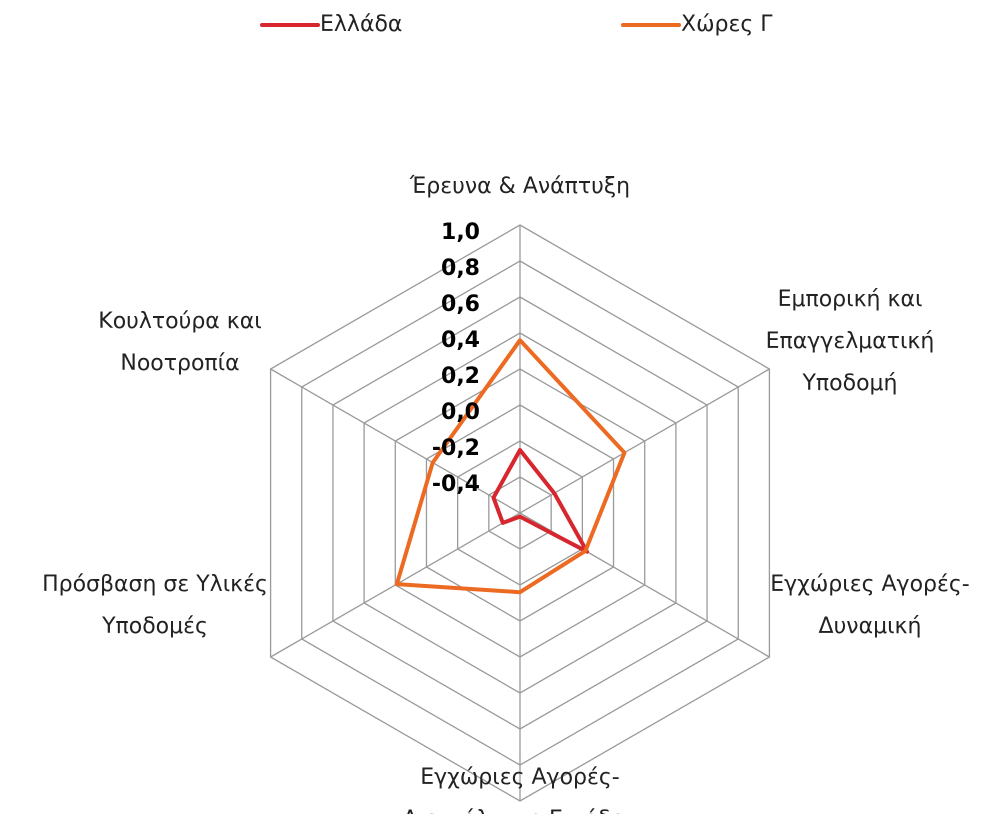 This screenshot has height=818, width=993. I want to click on y-tick-label: 0,8, so click(460, 268).